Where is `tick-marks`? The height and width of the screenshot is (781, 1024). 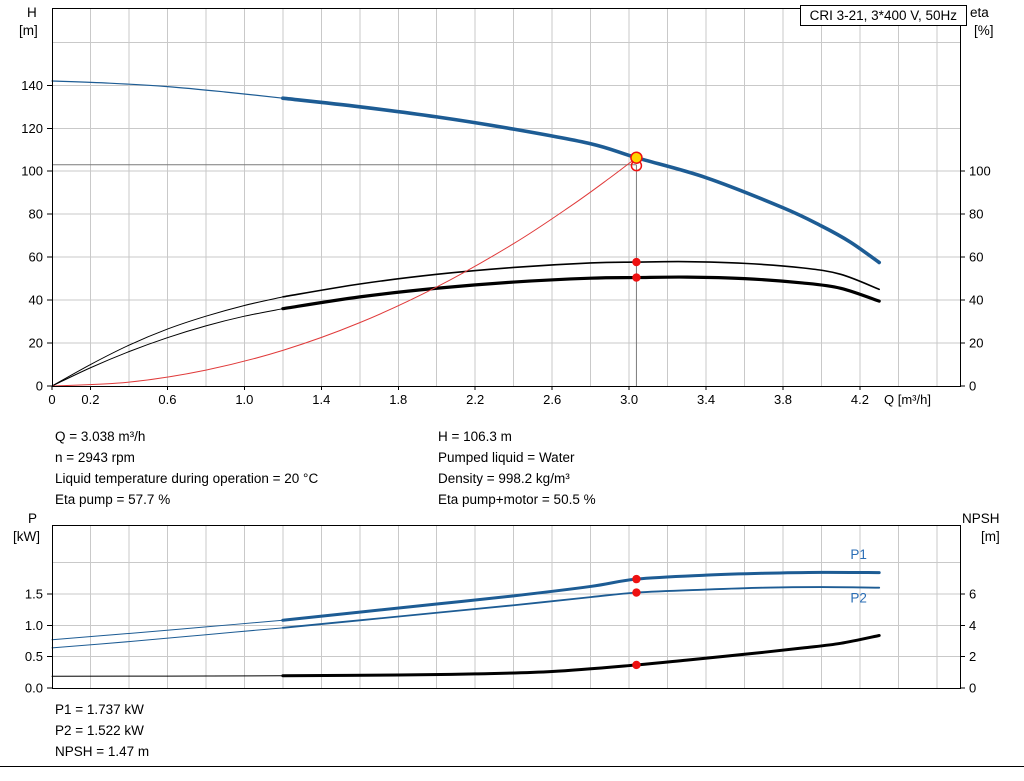 tick-marks is located at coordinates (506, 641).